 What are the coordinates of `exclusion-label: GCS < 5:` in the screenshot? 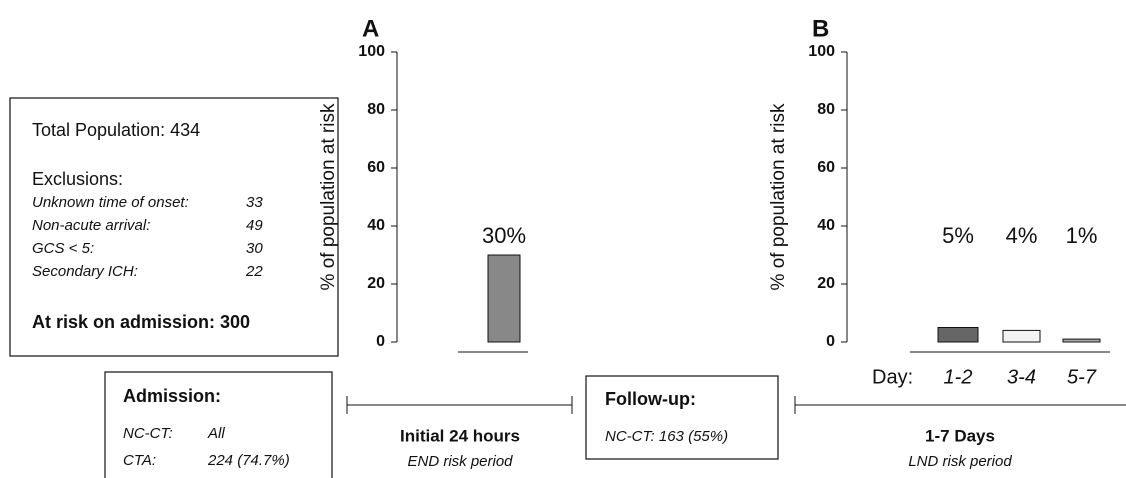 It's located at (63, 248).